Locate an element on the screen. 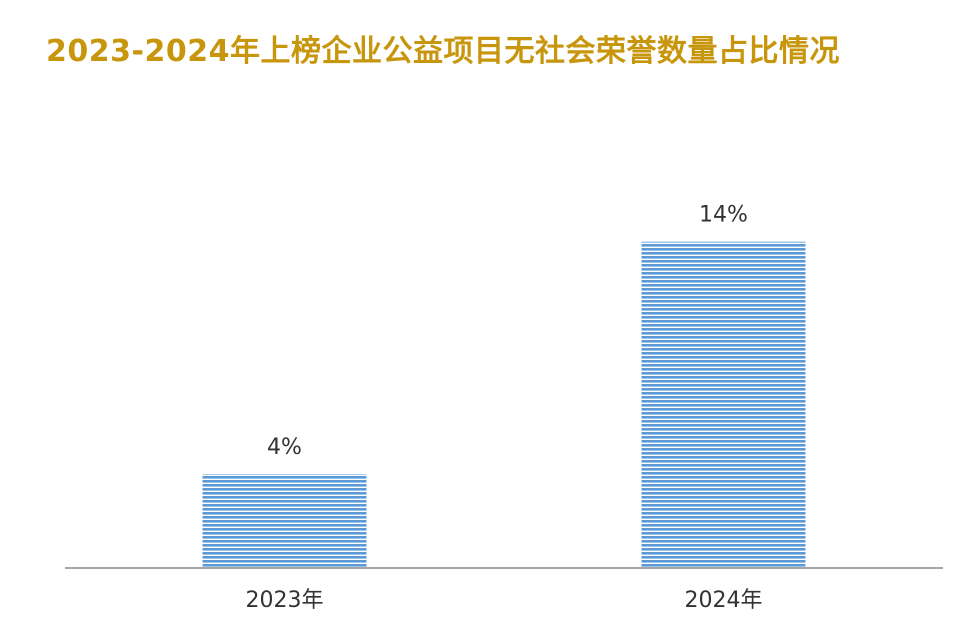 This screenshot has width=960, height=627. x-tick-label-1: 2024年 is located at coordinates (724, 600).